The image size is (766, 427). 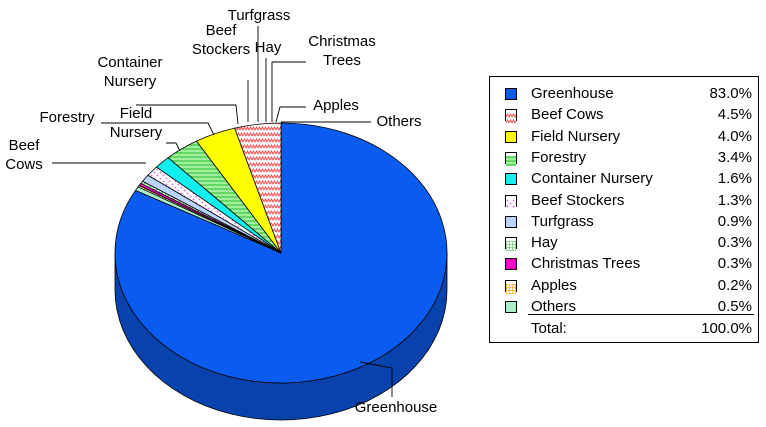 What do you see at coordinates (187, 114) in the screenshot?
I see `leader-line-container-nursery` at bounding box center [187, 114].